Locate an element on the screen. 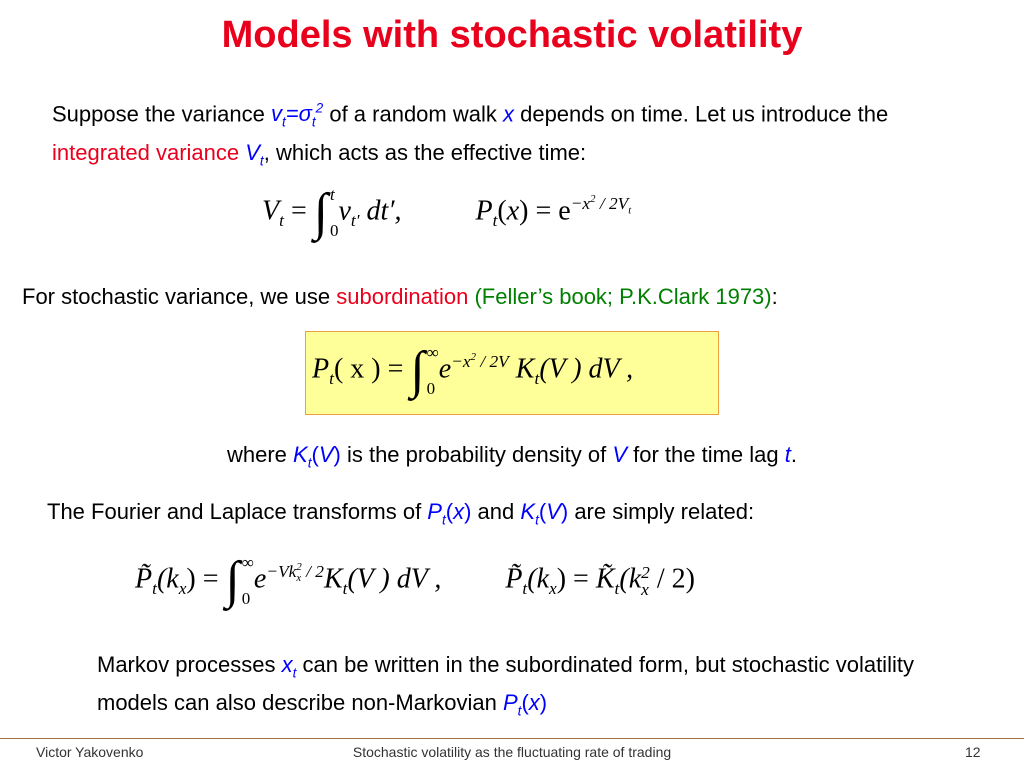  slide-title: Models with stochastic volatility is located at coordinates (512, 35).